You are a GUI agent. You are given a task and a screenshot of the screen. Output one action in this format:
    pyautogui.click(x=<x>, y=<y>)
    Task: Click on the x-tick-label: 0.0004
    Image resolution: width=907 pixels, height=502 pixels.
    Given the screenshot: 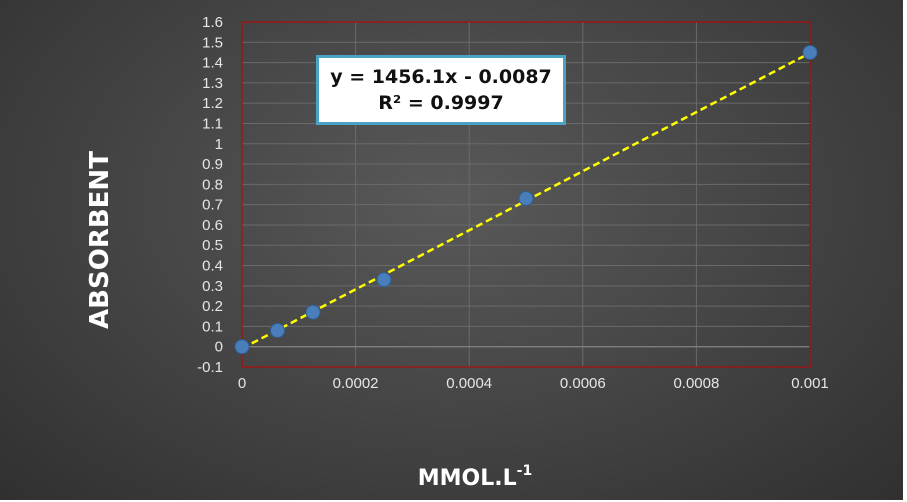 What is the action you would take?
    pyautogui.click(x=469, y=383)
    